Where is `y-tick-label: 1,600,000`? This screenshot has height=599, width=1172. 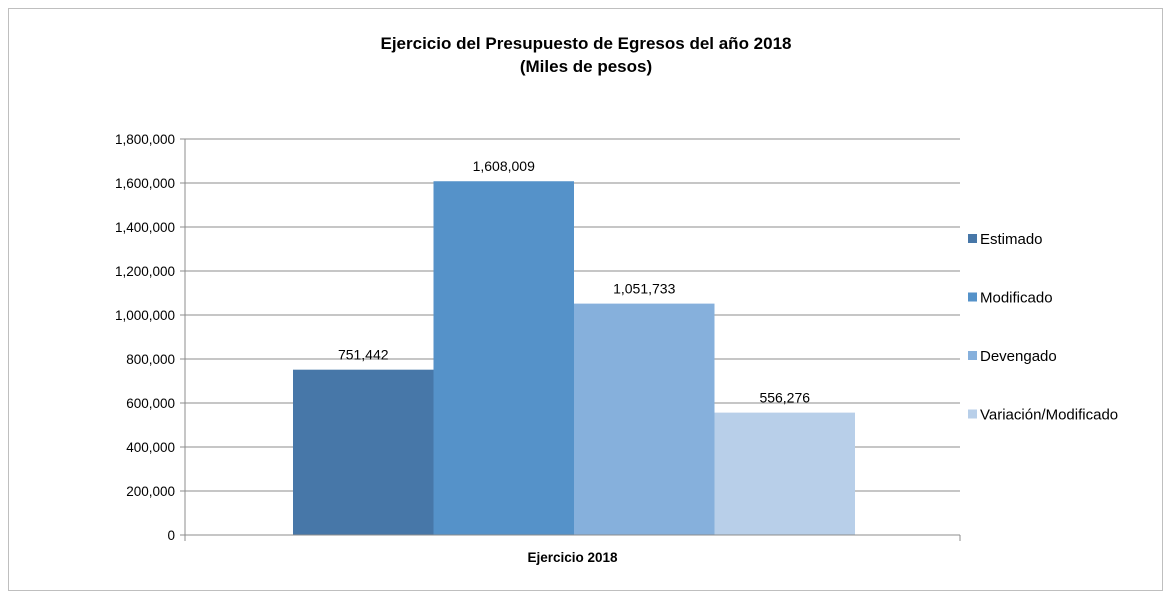
y-tick-label: 1,600,000 is located at coordinates (145, 183).